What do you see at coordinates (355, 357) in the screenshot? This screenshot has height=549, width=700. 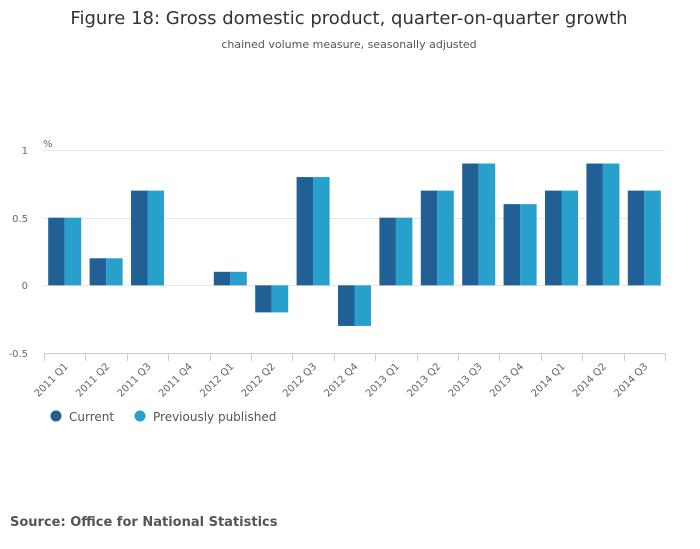 I see `x-axis` at bounding box center [355, 357].